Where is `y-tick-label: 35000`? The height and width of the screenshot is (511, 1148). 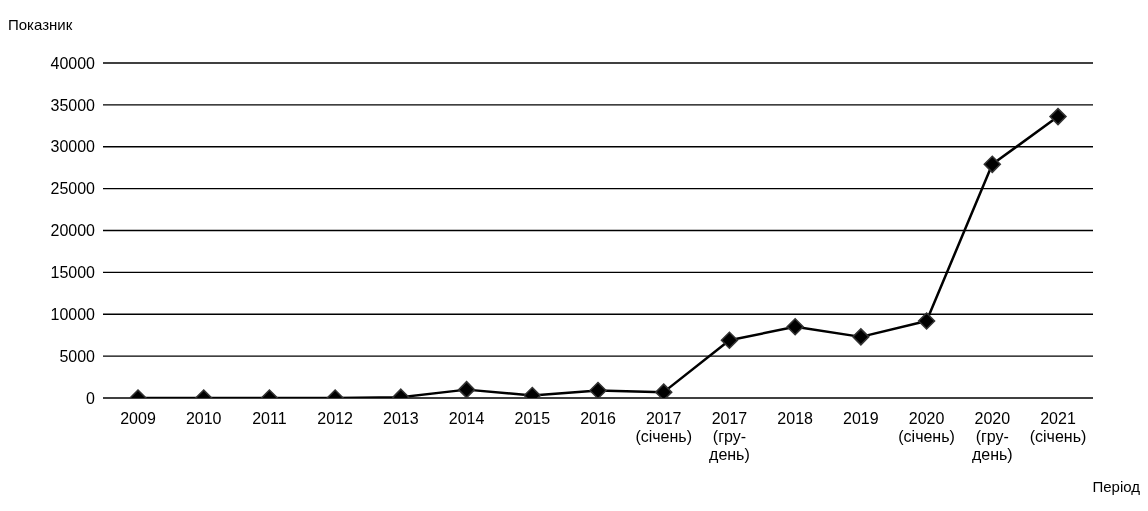
y-tick-label: 35000 is located at coordinates (73, 105).